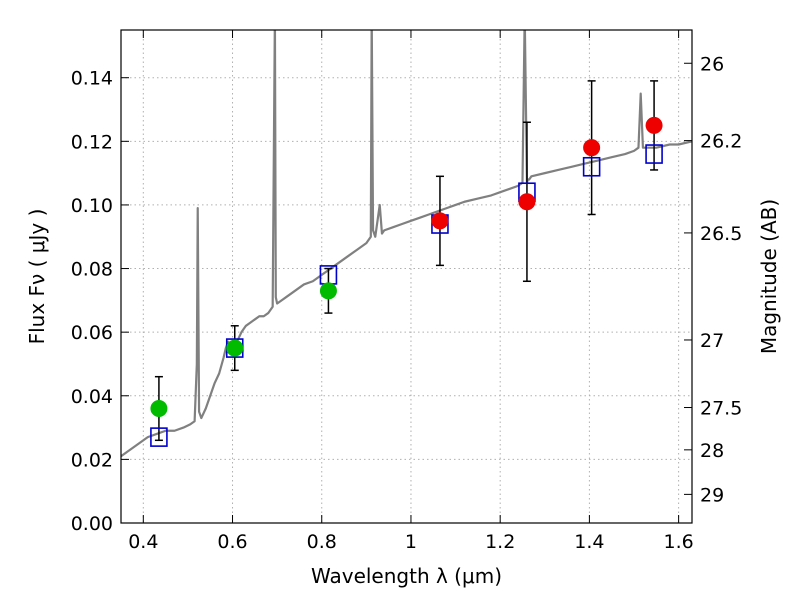 The image size is (800, 600). I want to click on y-tick-label: 0.14, so click(92, 79).